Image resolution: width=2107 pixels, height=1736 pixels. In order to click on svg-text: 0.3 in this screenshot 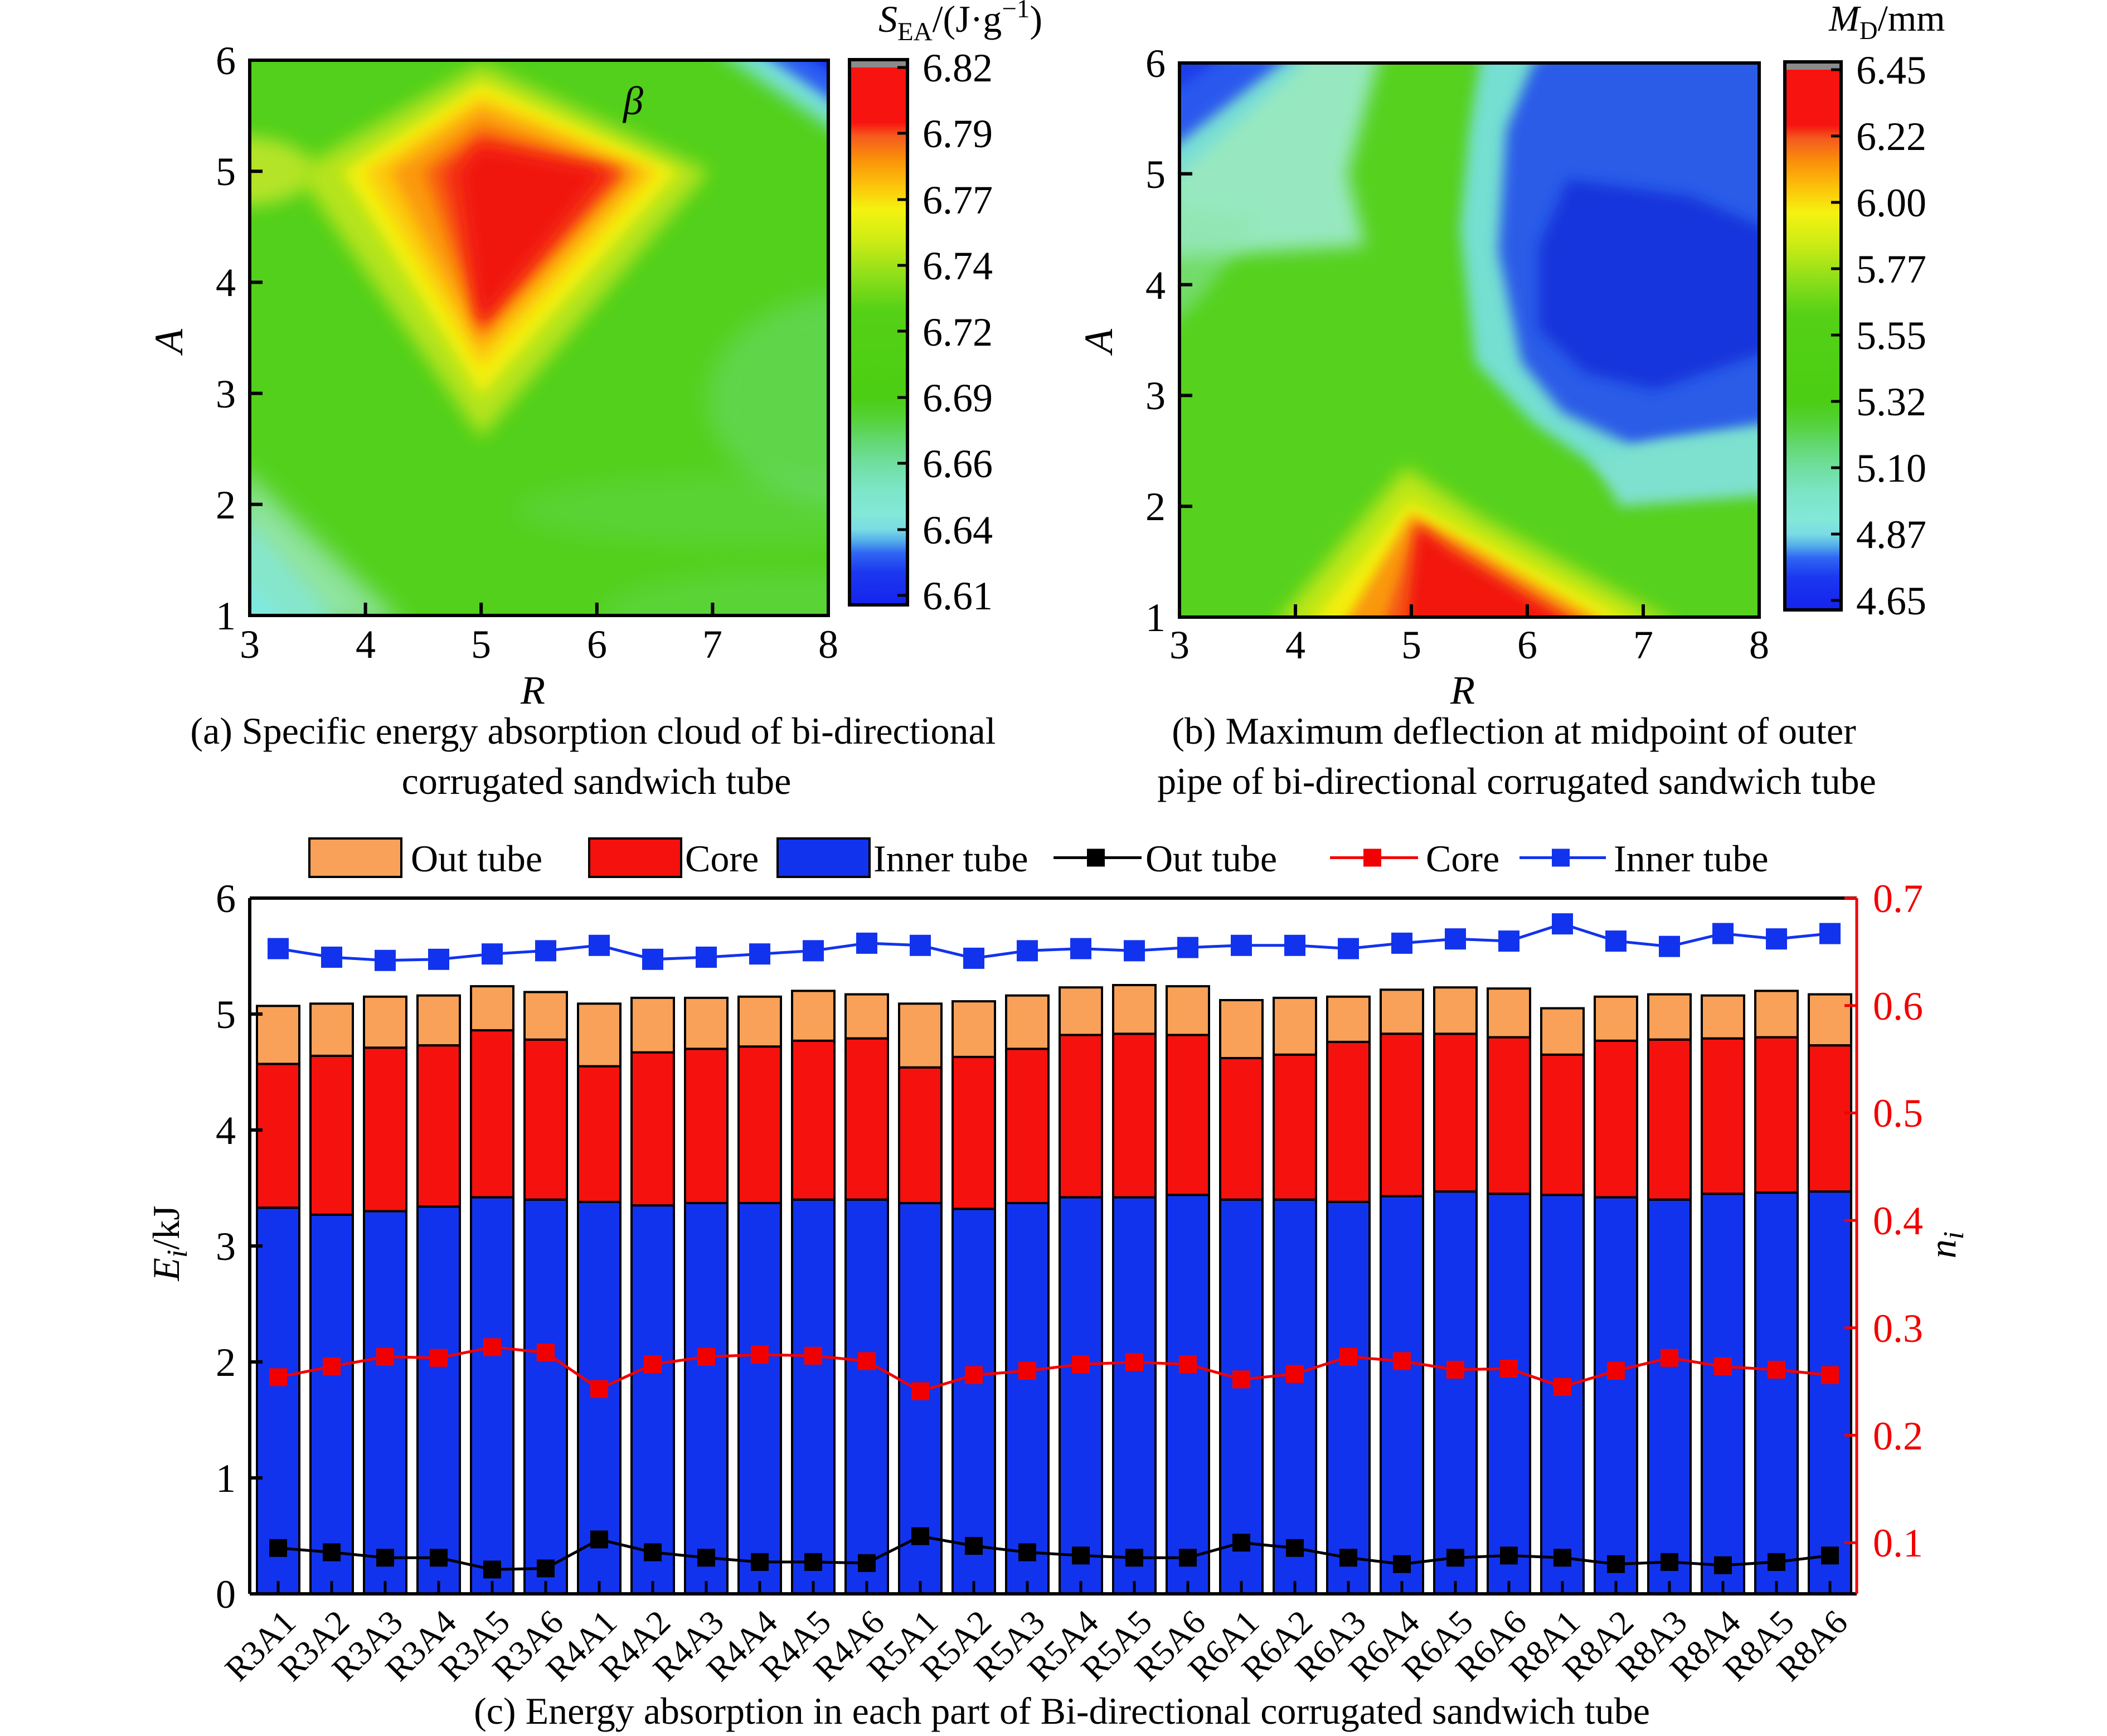, I will do `click(1898, 1328)`.